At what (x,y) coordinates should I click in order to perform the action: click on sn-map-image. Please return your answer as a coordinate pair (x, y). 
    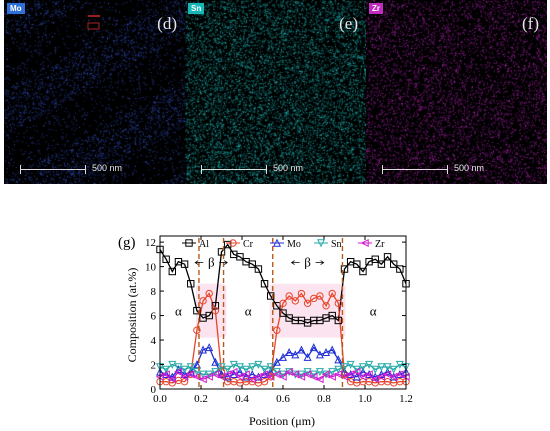
    Looking at the image, I should click on (275, 92).